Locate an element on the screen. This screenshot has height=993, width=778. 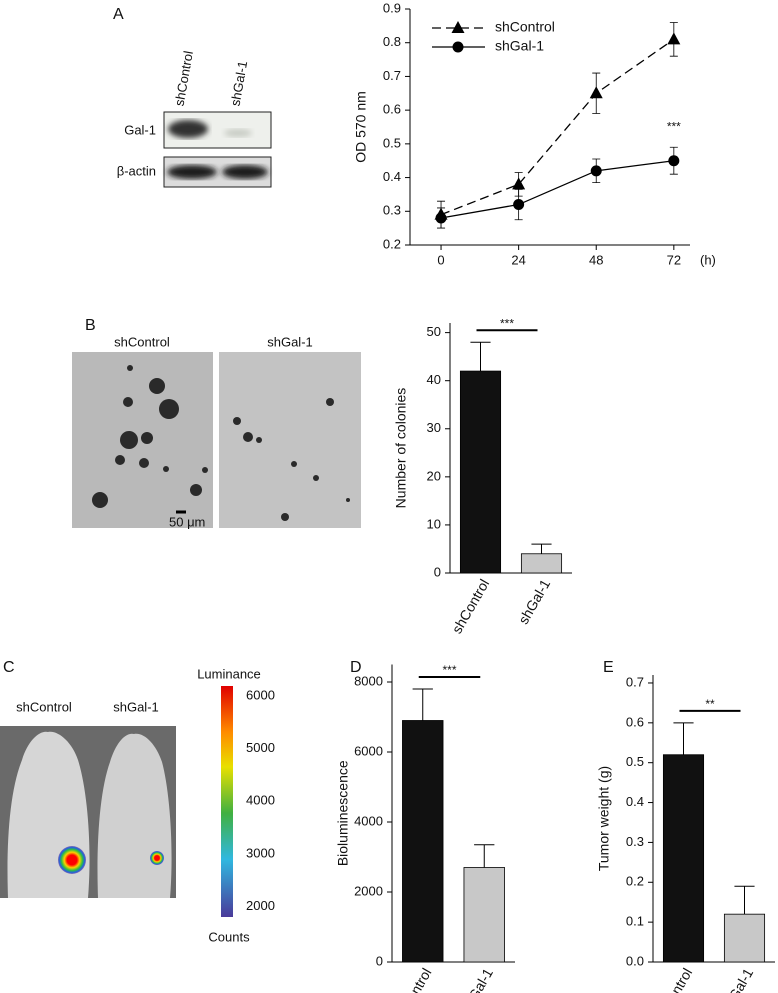
y-tick-label: 6000 is located at coordinates (368, 750).